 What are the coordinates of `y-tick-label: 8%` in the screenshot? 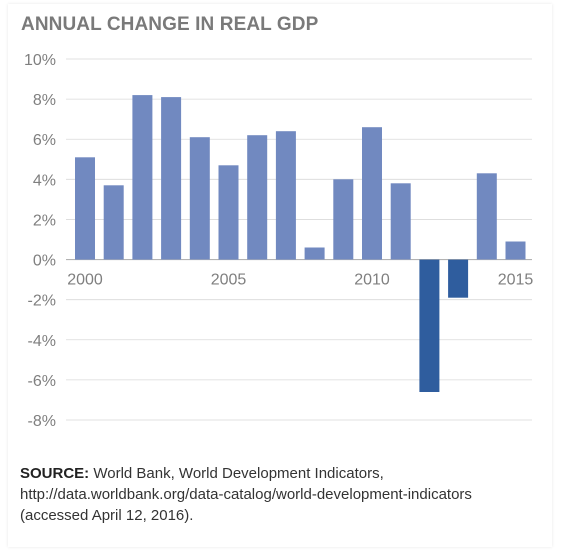 It's located at (44, 100).